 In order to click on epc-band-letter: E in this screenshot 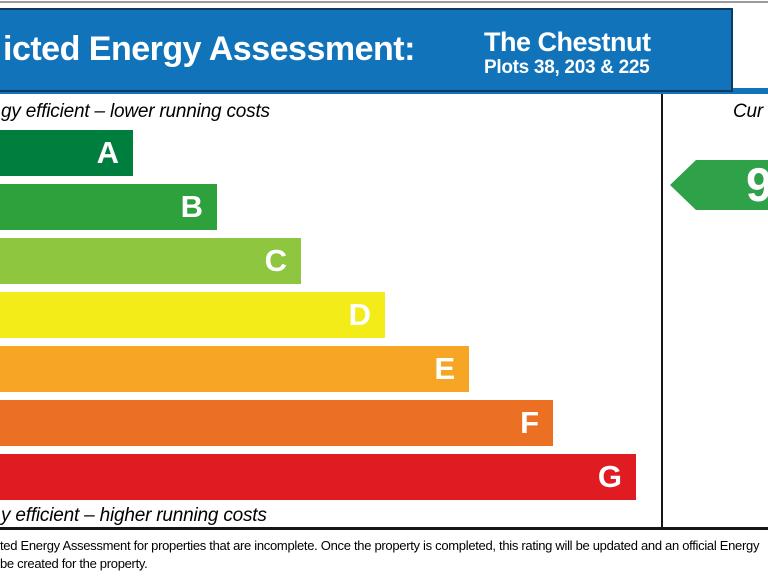, I will do `click(444, 368)`.